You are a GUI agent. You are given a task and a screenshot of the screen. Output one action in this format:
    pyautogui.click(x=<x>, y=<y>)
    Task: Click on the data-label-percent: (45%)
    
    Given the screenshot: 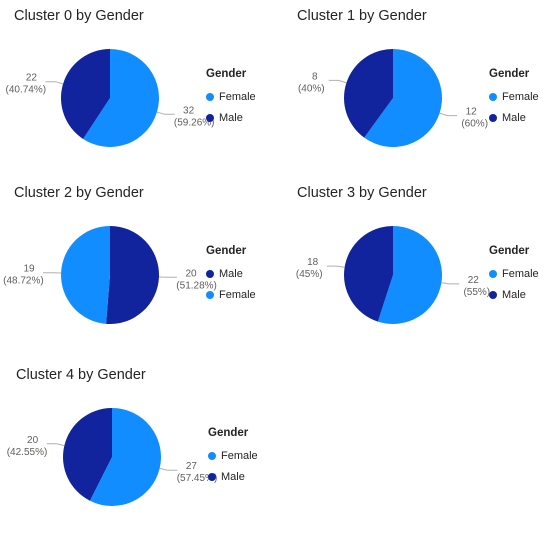 What is the action you would take?
    pyautogui.click(x=309, y=274)
    